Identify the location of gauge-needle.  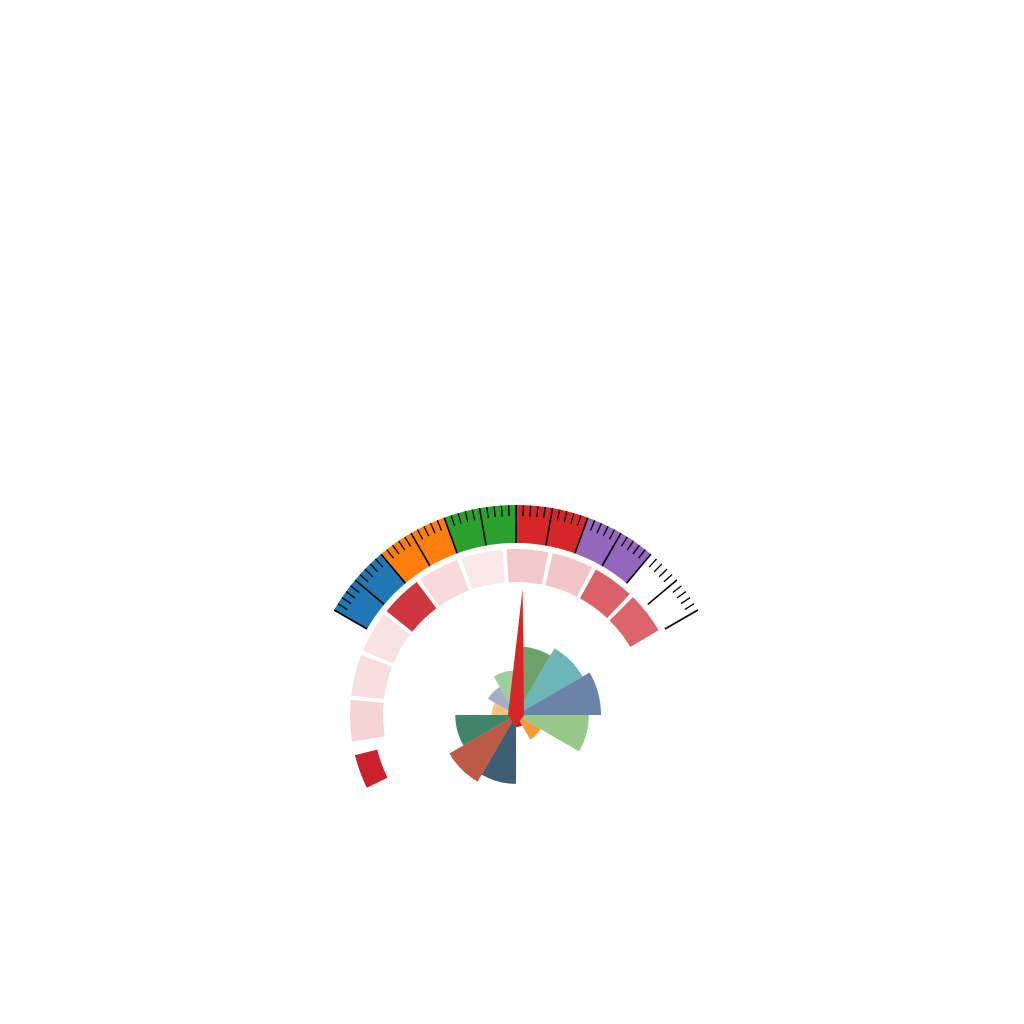
(516, 658).